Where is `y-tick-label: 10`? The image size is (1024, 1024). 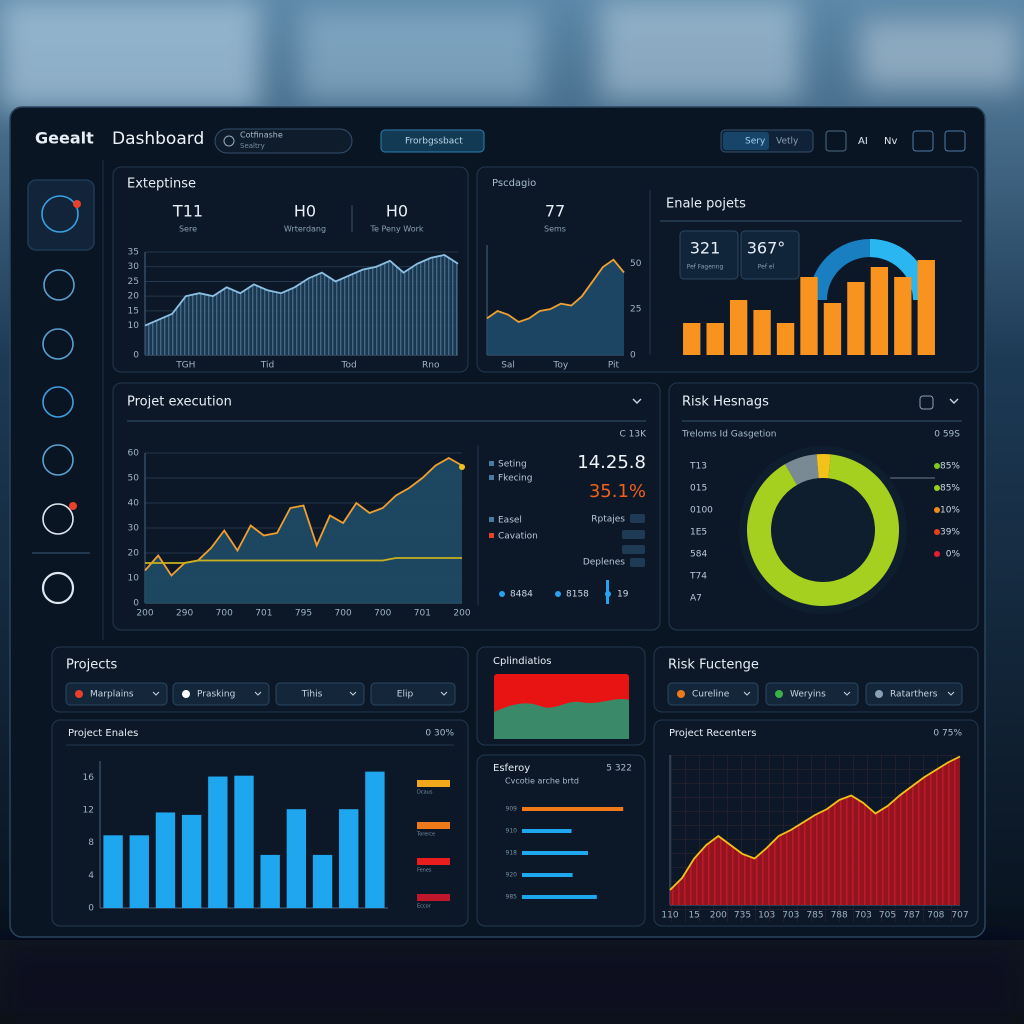 y-tick-label: 10 is located at coordinates (134, 579).